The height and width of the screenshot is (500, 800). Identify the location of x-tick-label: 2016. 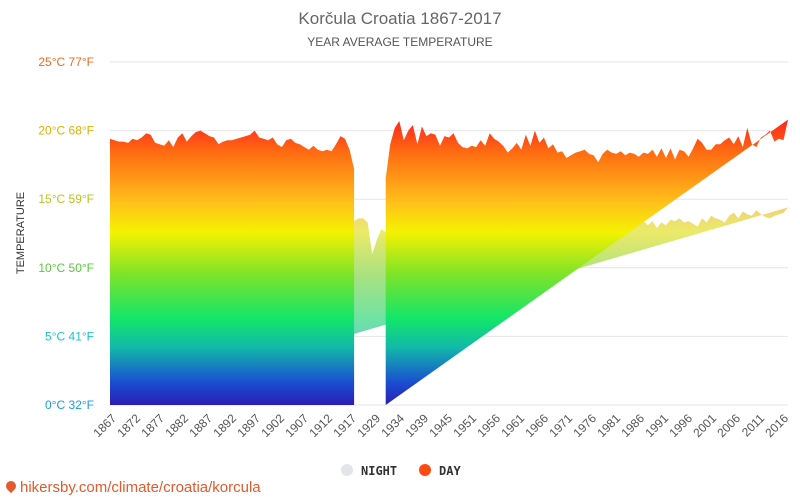
(776, 425).